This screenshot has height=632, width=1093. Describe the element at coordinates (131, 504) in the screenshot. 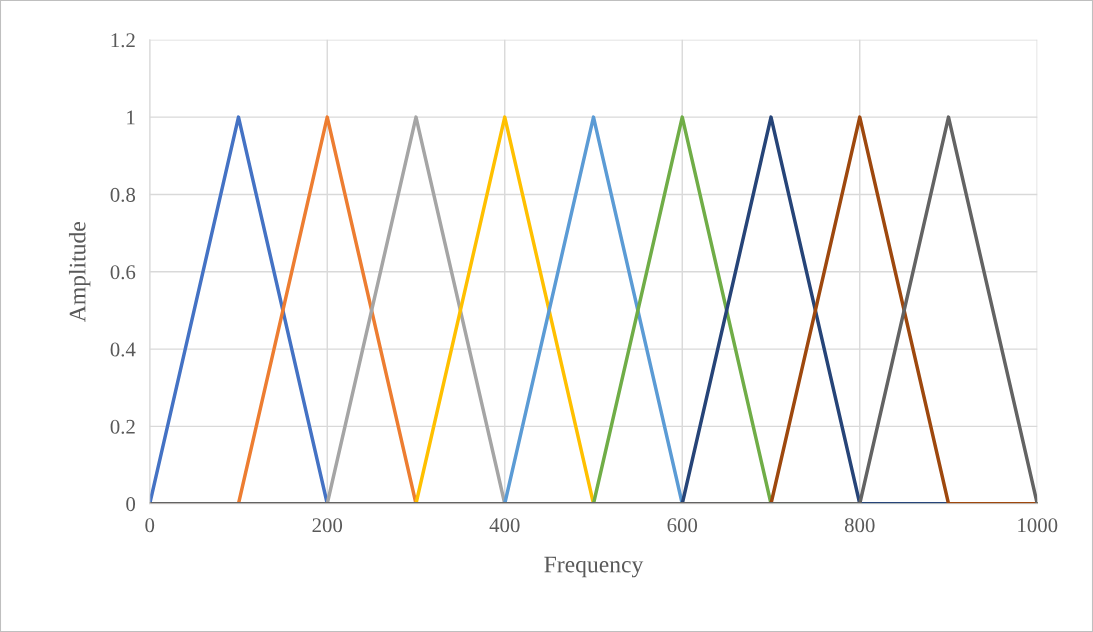

I see `y-tick-label: 0` at that location.